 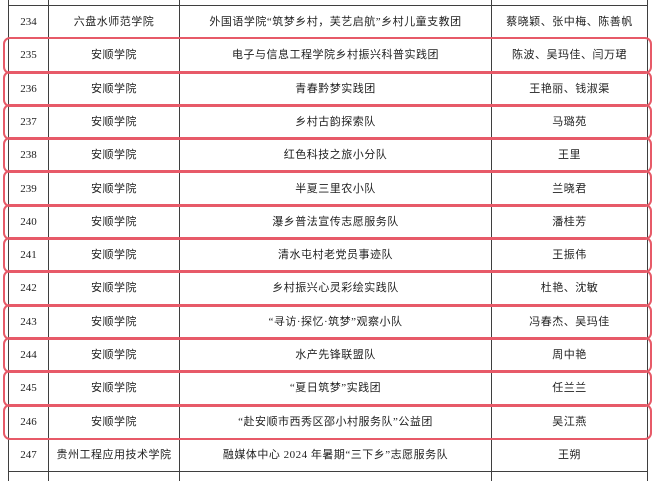 I want to click on row-number: 240, so click(x=28, y=222).